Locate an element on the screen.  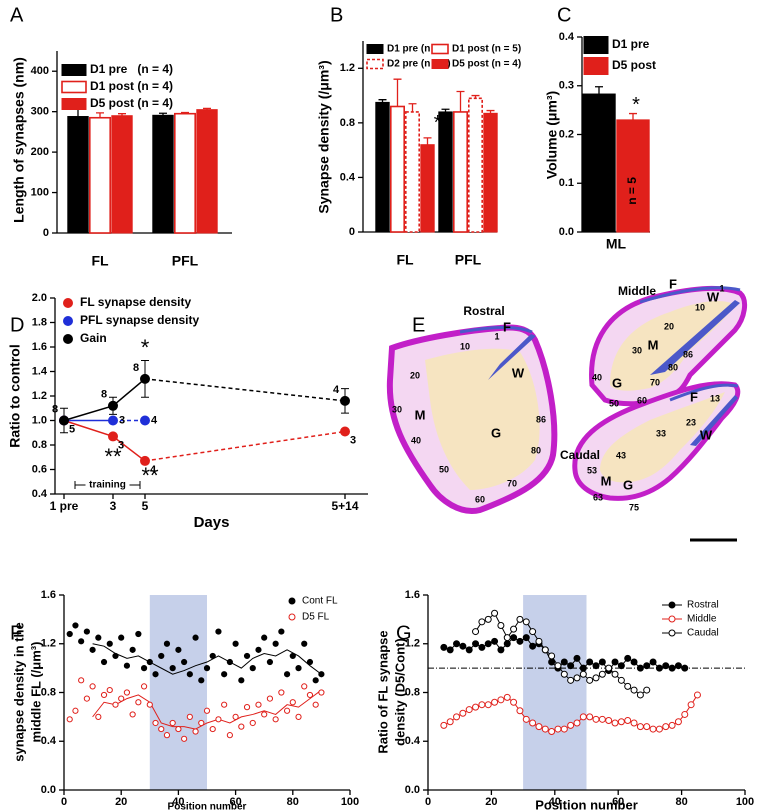
x-axis-label: Position number is located at coordinates (586, 804).